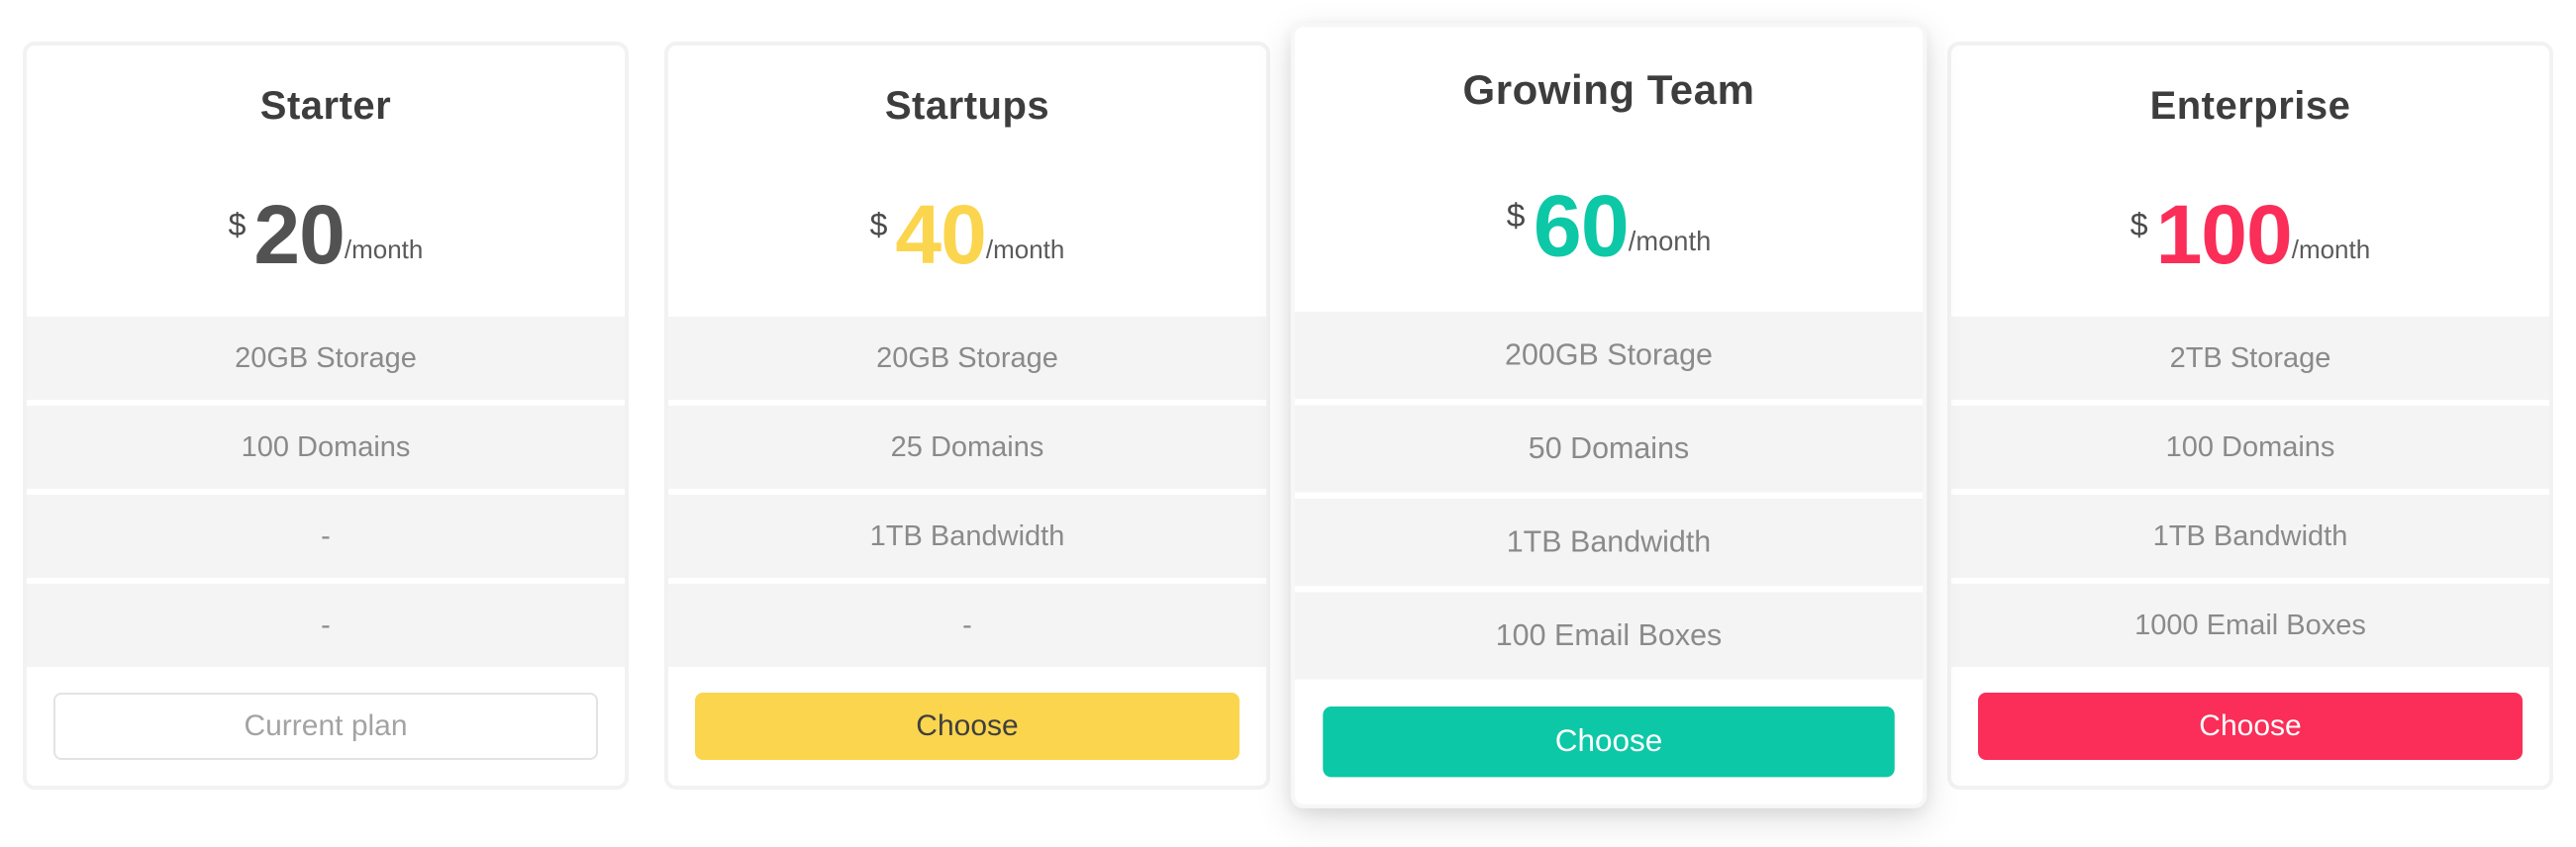 Image resolution: width=2576 pixels, height=847 pixels. Describe the element at coordinates (2250, 358) in the screenshot. I see `feature-storage: 2TB Storage` at that location.